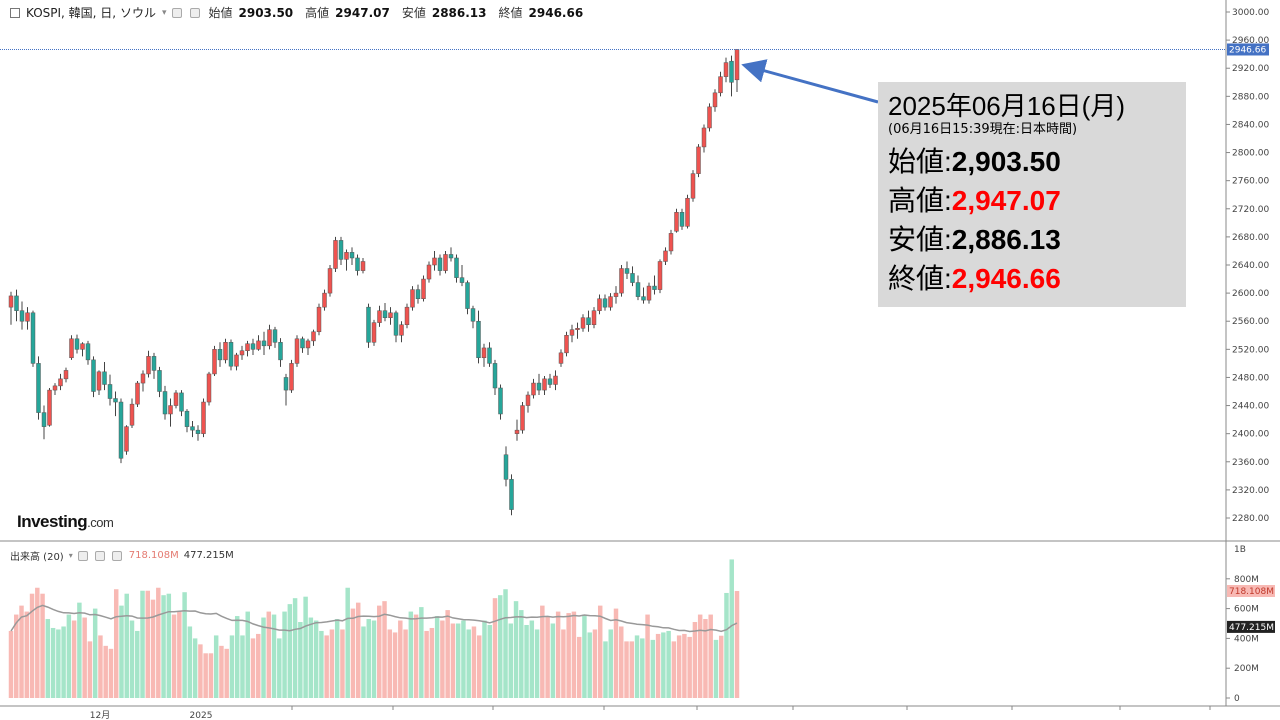 The image size is (1280, 720). I want to click on y-tick-label: 2920.00, so click(1250, 69).